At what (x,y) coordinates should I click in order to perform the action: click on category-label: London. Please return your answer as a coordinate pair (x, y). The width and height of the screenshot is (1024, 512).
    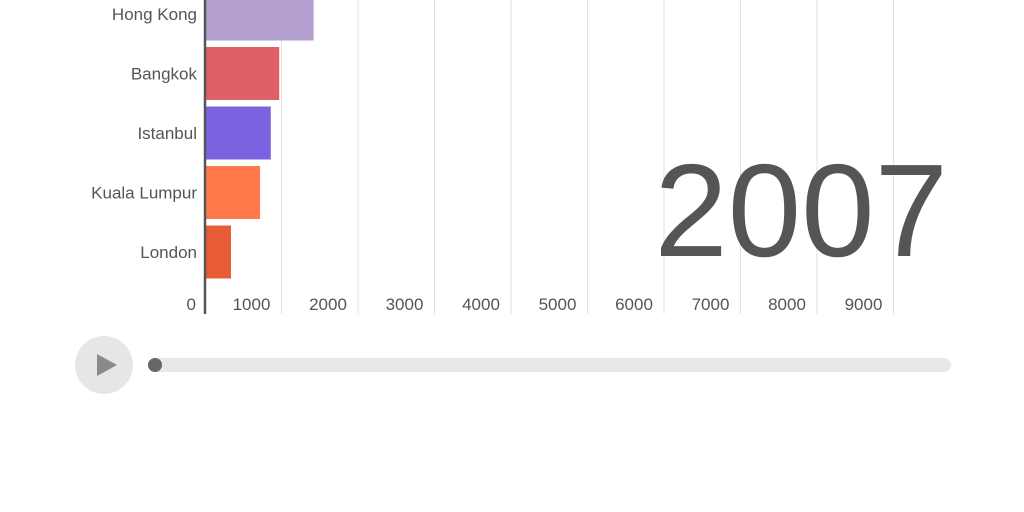
    Looking at the image, I should click on (168, 252).